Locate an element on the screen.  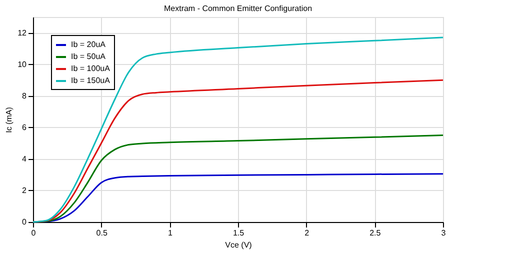
y-tick-label: 6 is located at coordinates (25, 127).